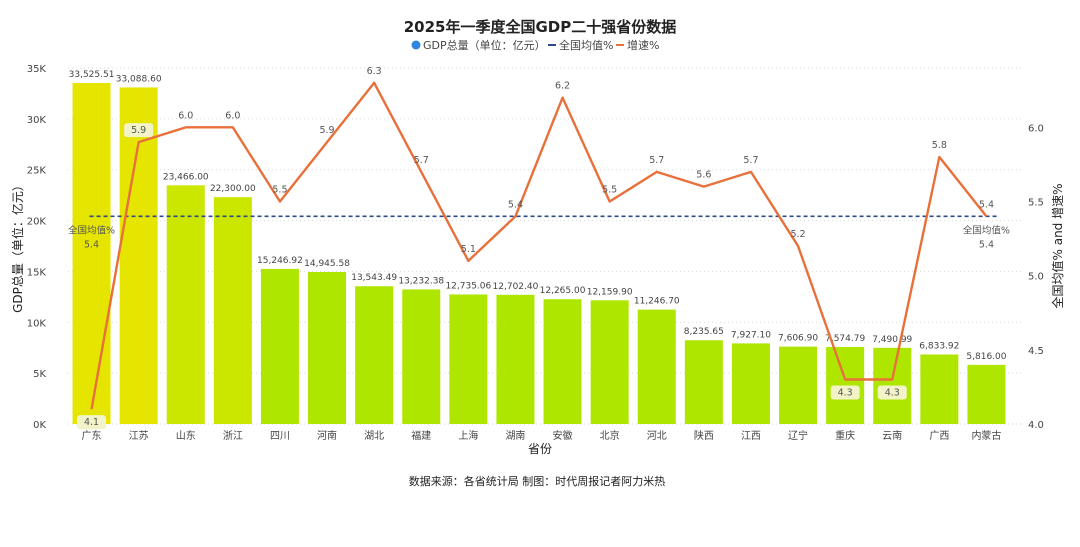  I want to click on x-tick-label: 广西, so click(939, 436).